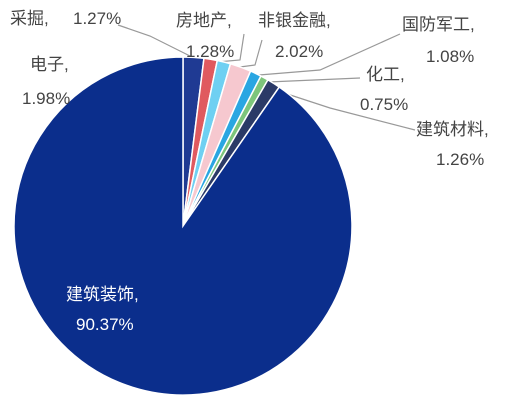  Describe the element at coordinates (105, 324) in the screenshot. I see `value-label: 90.37%` at that location.